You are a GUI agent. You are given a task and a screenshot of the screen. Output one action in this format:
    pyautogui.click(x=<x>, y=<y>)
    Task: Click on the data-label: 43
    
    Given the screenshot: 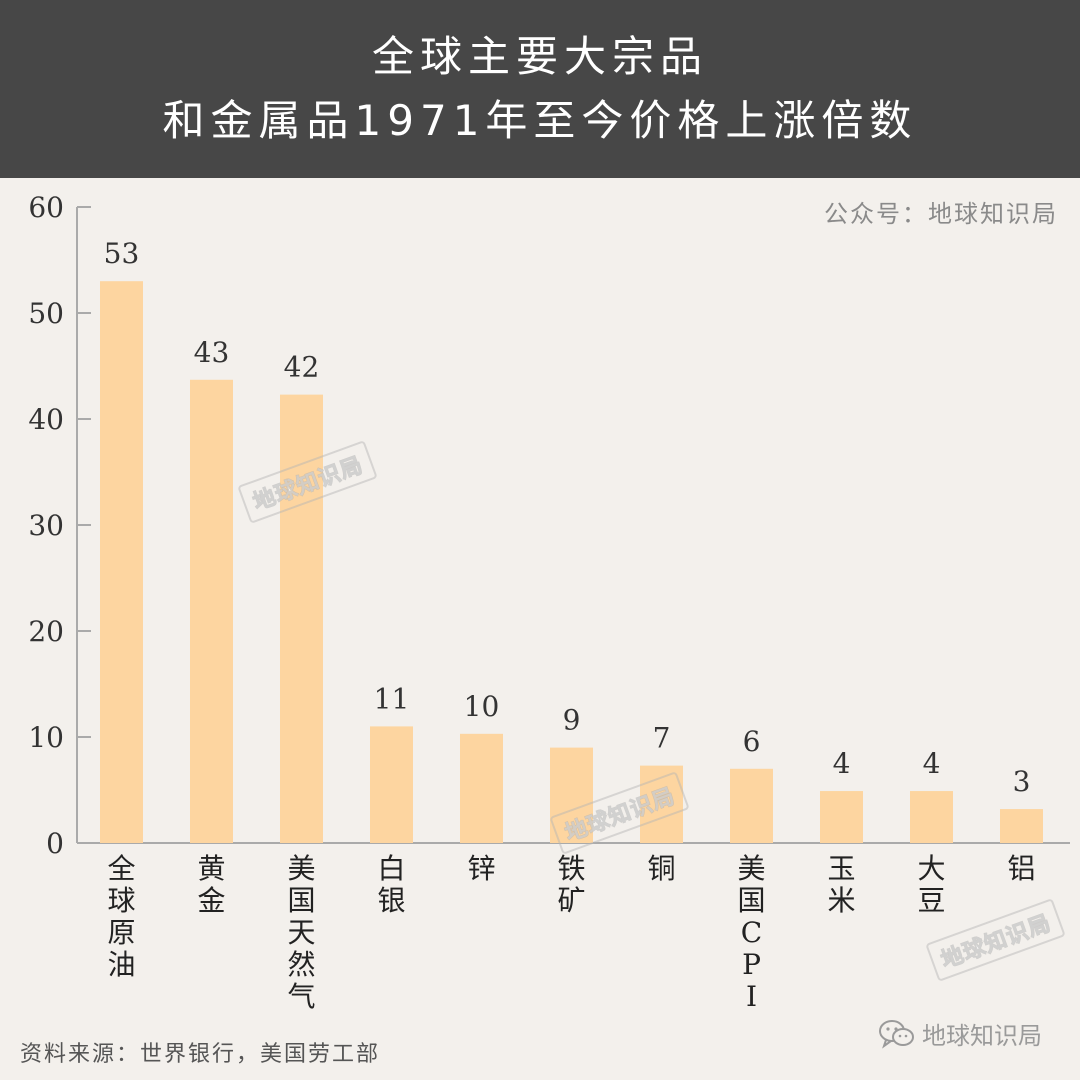 What is the action you would take?
    pyautogui.click(x=212, y=352)
    